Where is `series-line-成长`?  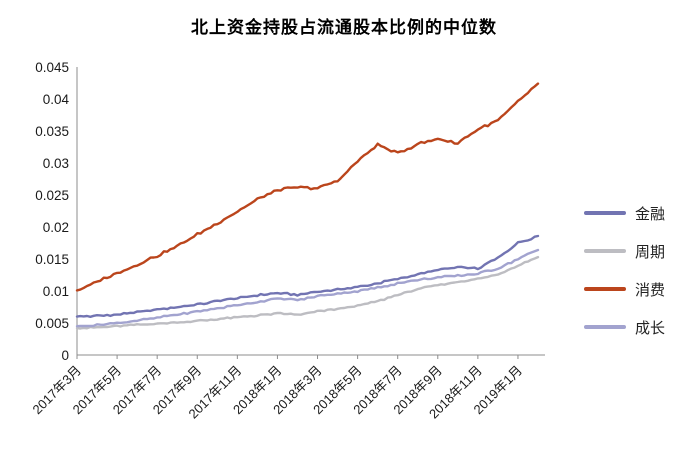
series-line-成长 is located at coordinates (307, 288).